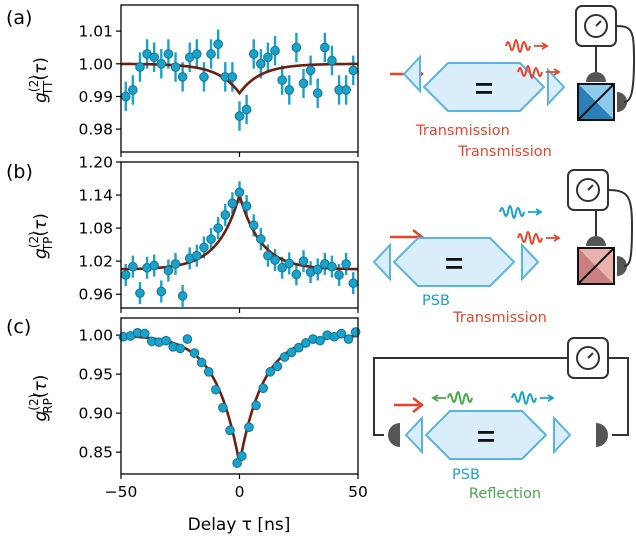 The height and width of the screenshot is (539, 636). Describe the element at coordinates (240, 492) in the screenshot. I see `x-tick-label-c: 0` at that location.